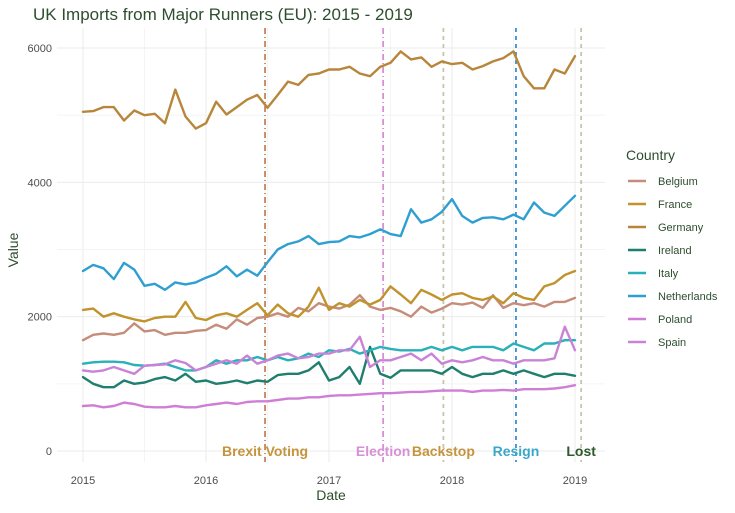 This screenshot has height=513, width=735. I want to click on legend-label: Ireland, so click(675, 251).